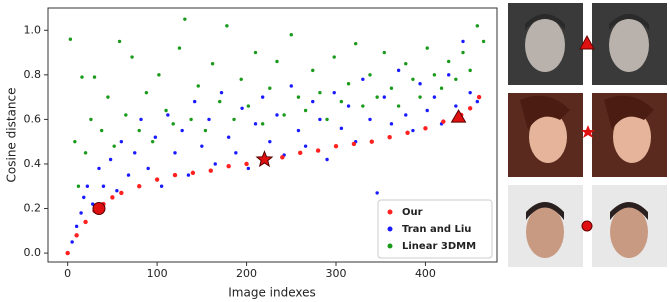 The image size is (669, 302). What do you see at coordinates (157, 273) in the screenshot?
I see `x-tick-label: 100` at bounding box center [157, 273].